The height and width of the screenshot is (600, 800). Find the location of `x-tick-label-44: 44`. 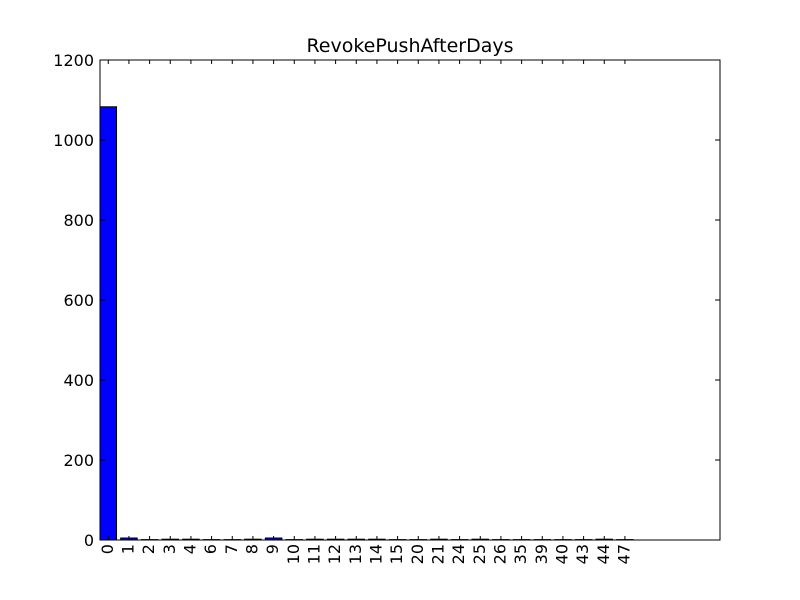

x-tick-label-44: 44 is located at coordinates (603, 554).